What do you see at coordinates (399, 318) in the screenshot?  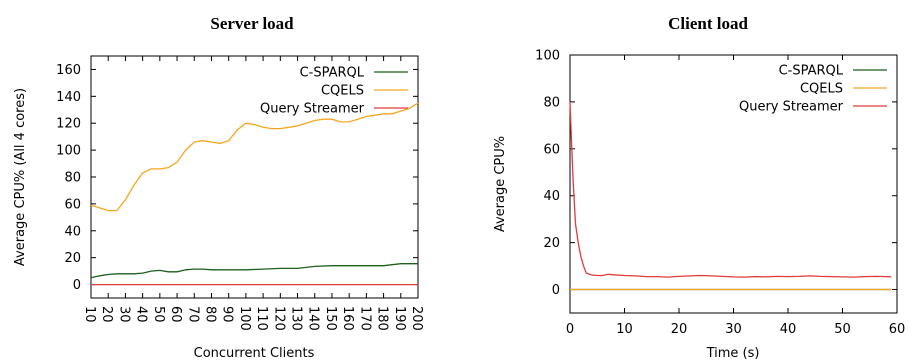 I see `x-tick-label: 190` at bounding box center [399, 318].